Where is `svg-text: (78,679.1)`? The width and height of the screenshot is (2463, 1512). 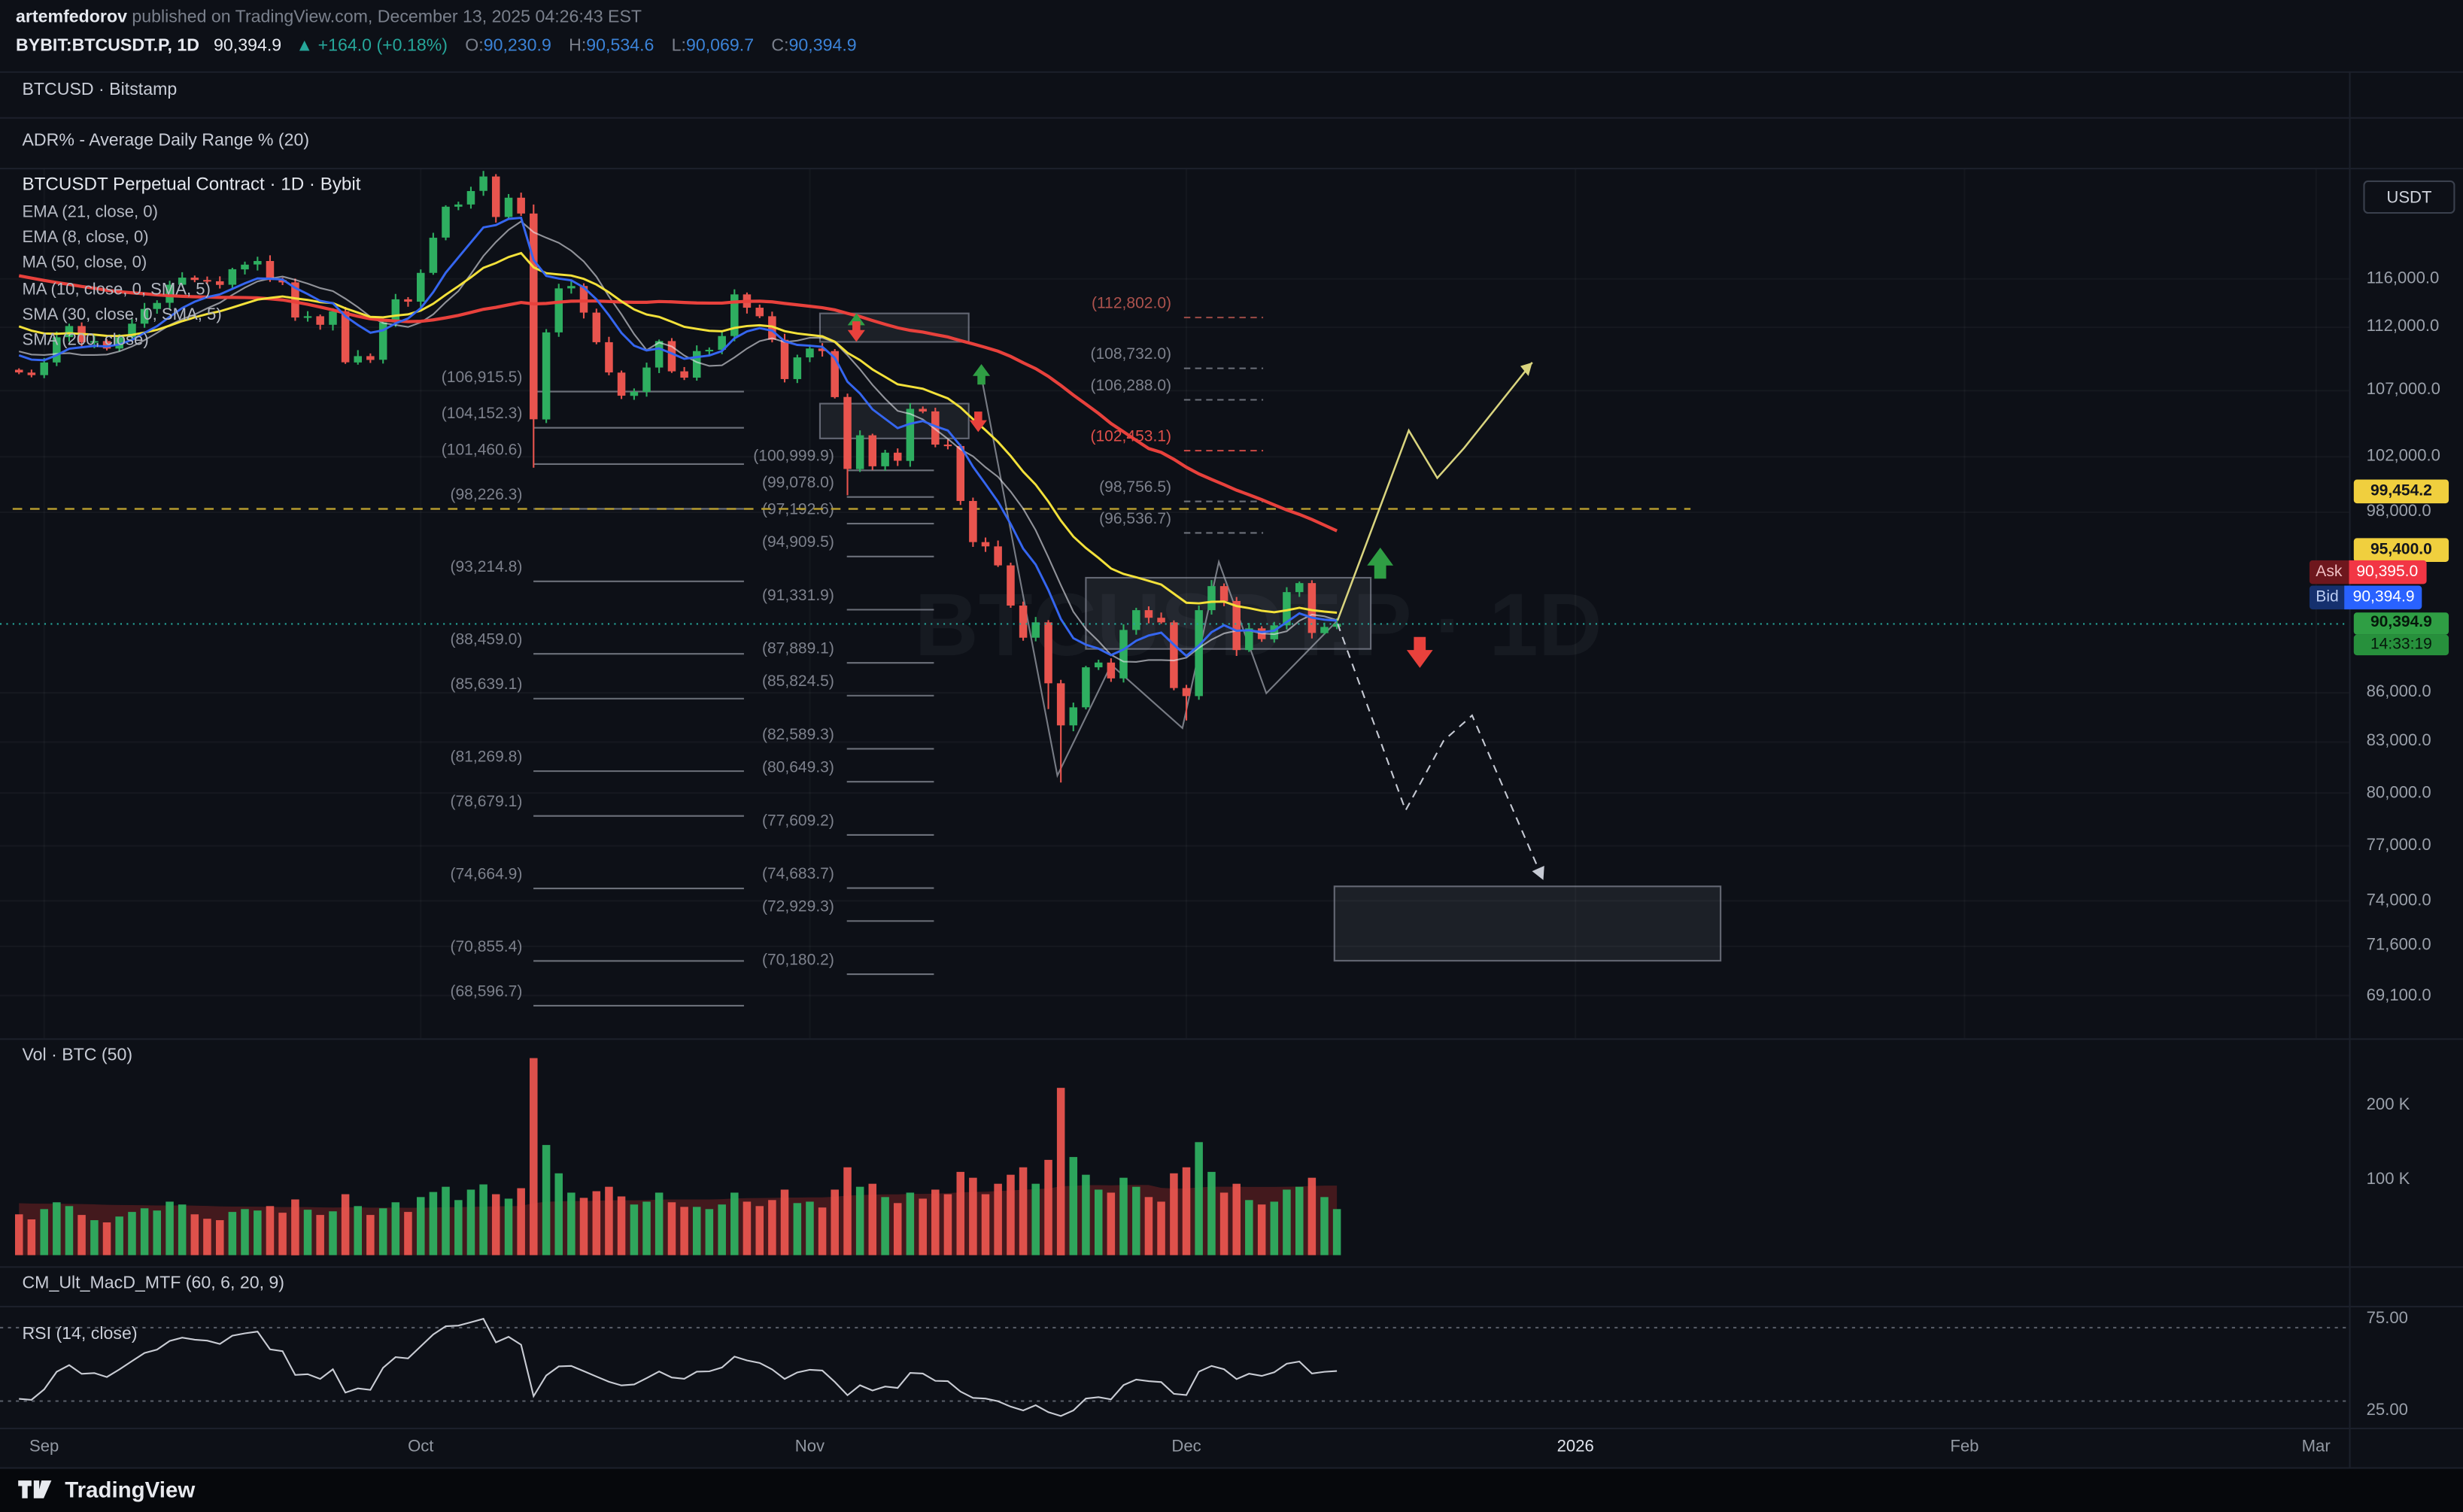 svg-text: (78,679.1) is located at coordinates (486, 801).